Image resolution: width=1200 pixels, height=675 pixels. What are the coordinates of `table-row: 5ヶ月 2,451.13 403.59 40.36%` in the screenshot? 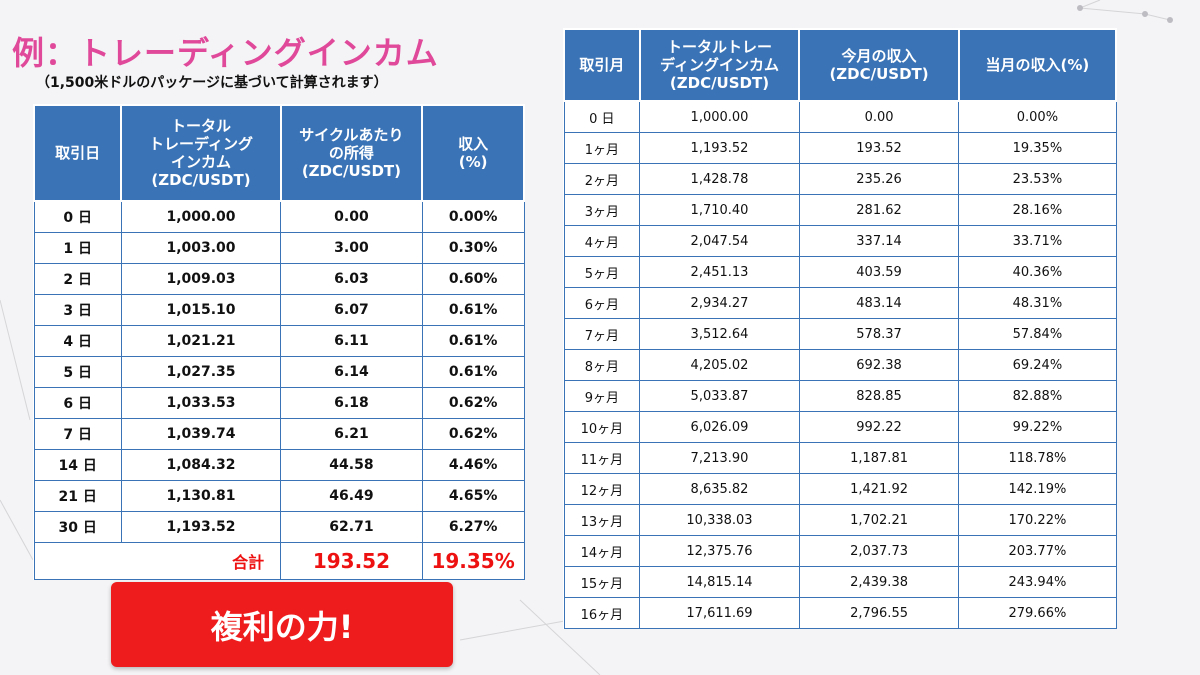 It's located at (840, 272).